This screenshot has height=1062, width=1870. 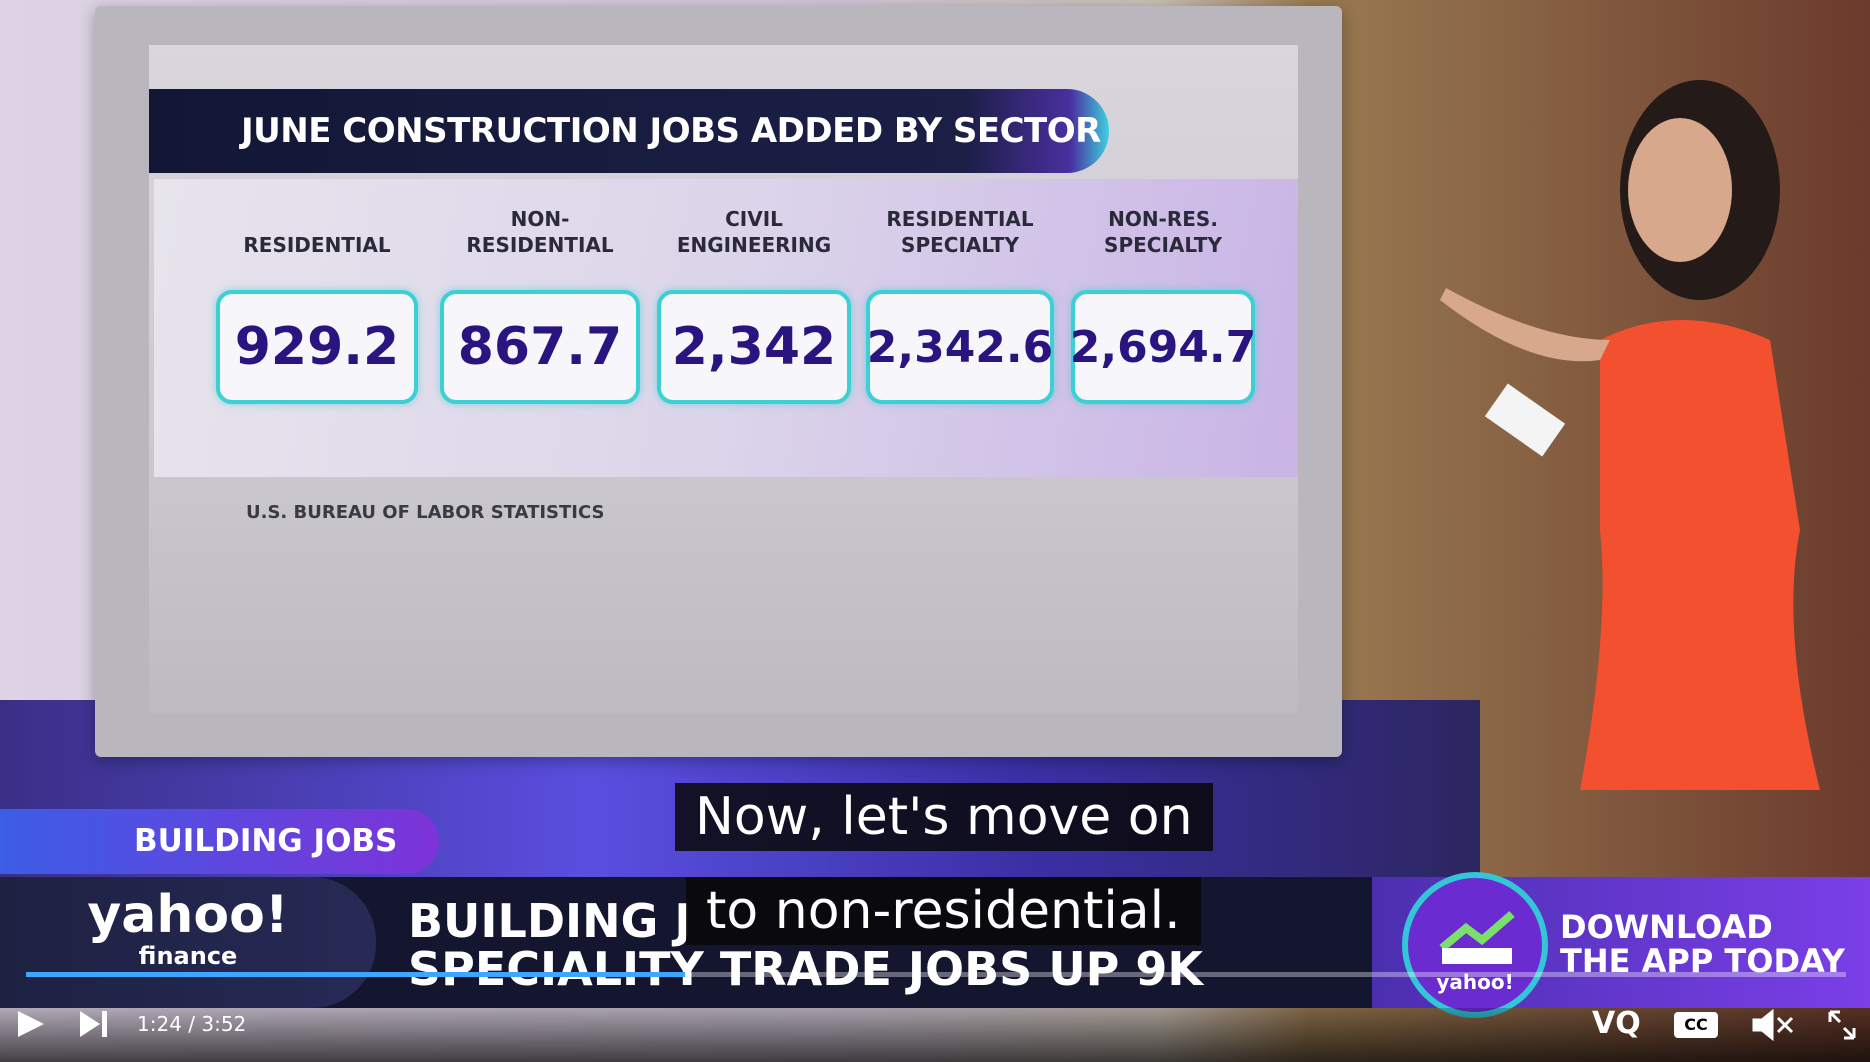 I want to click on headline-line: BUILDING J, so click(x=550, y=921).